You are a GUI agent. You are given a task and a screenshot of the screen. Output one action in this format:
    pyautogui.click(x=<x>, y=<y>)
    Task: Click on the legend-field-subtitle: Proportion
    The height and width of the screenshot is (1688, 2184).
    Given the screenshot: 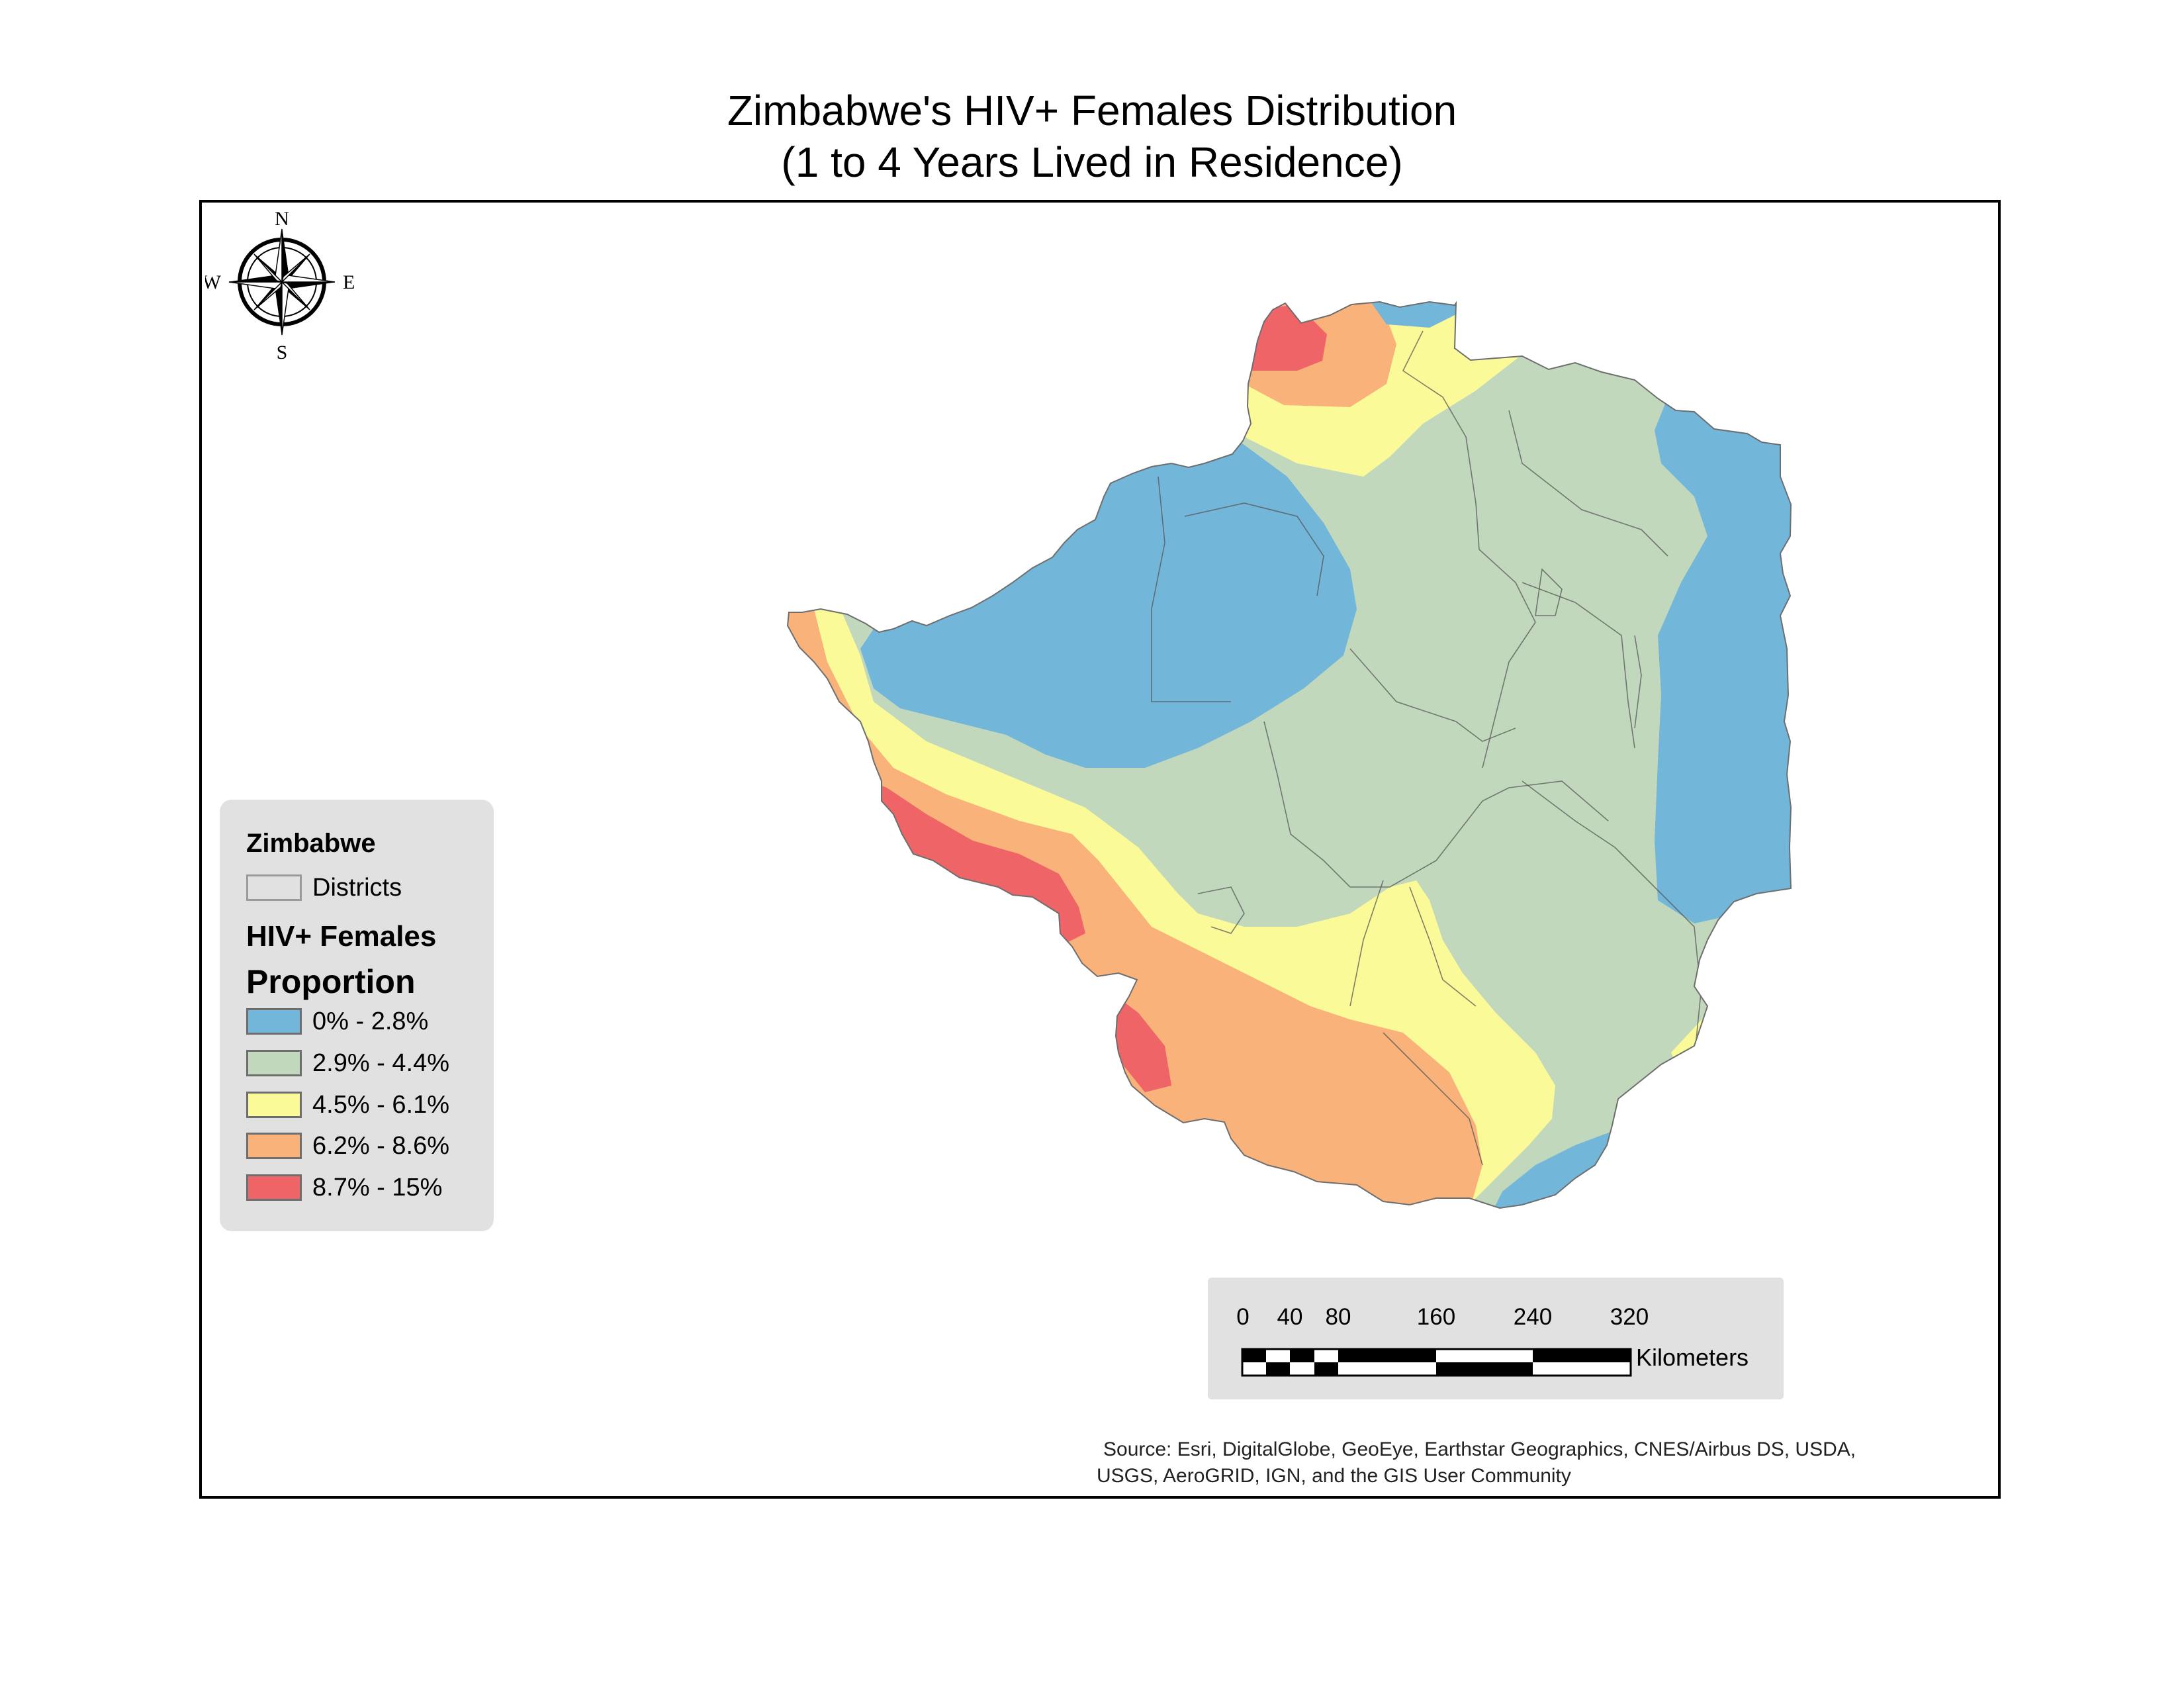 What is the action you would take?
    pyautogui.click(x=331, y=981)
    